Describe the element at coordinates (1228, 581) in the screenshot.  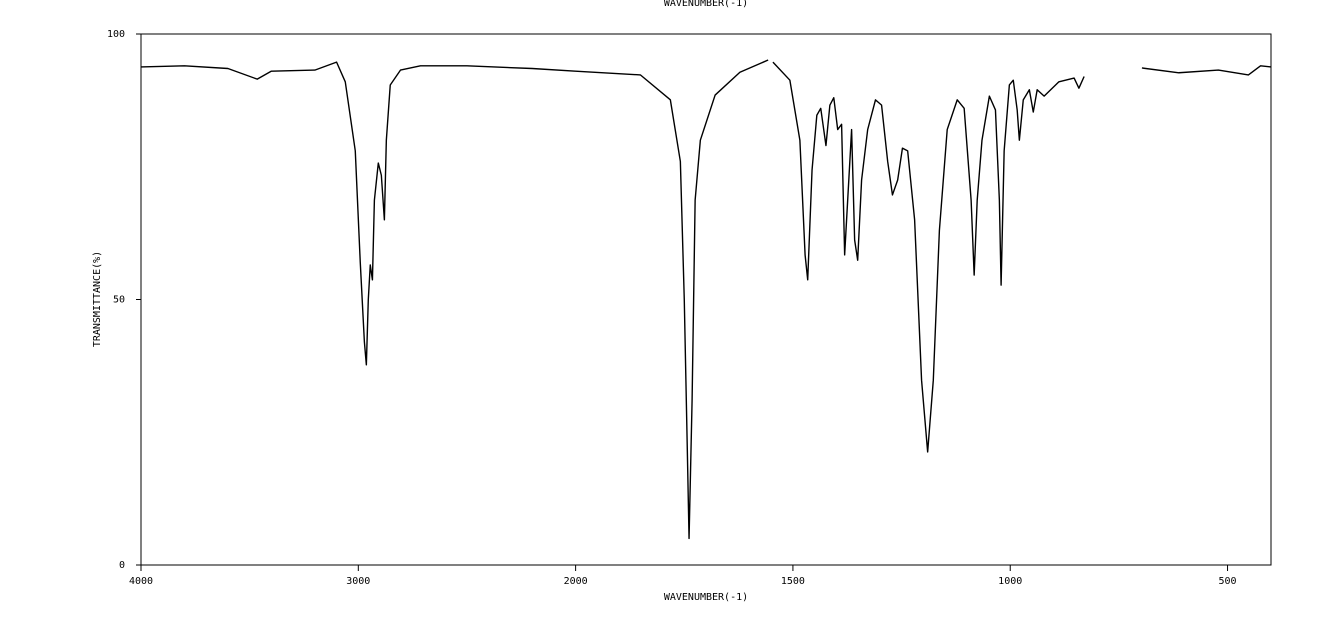
I see `x-tick-label: 500` at that location.